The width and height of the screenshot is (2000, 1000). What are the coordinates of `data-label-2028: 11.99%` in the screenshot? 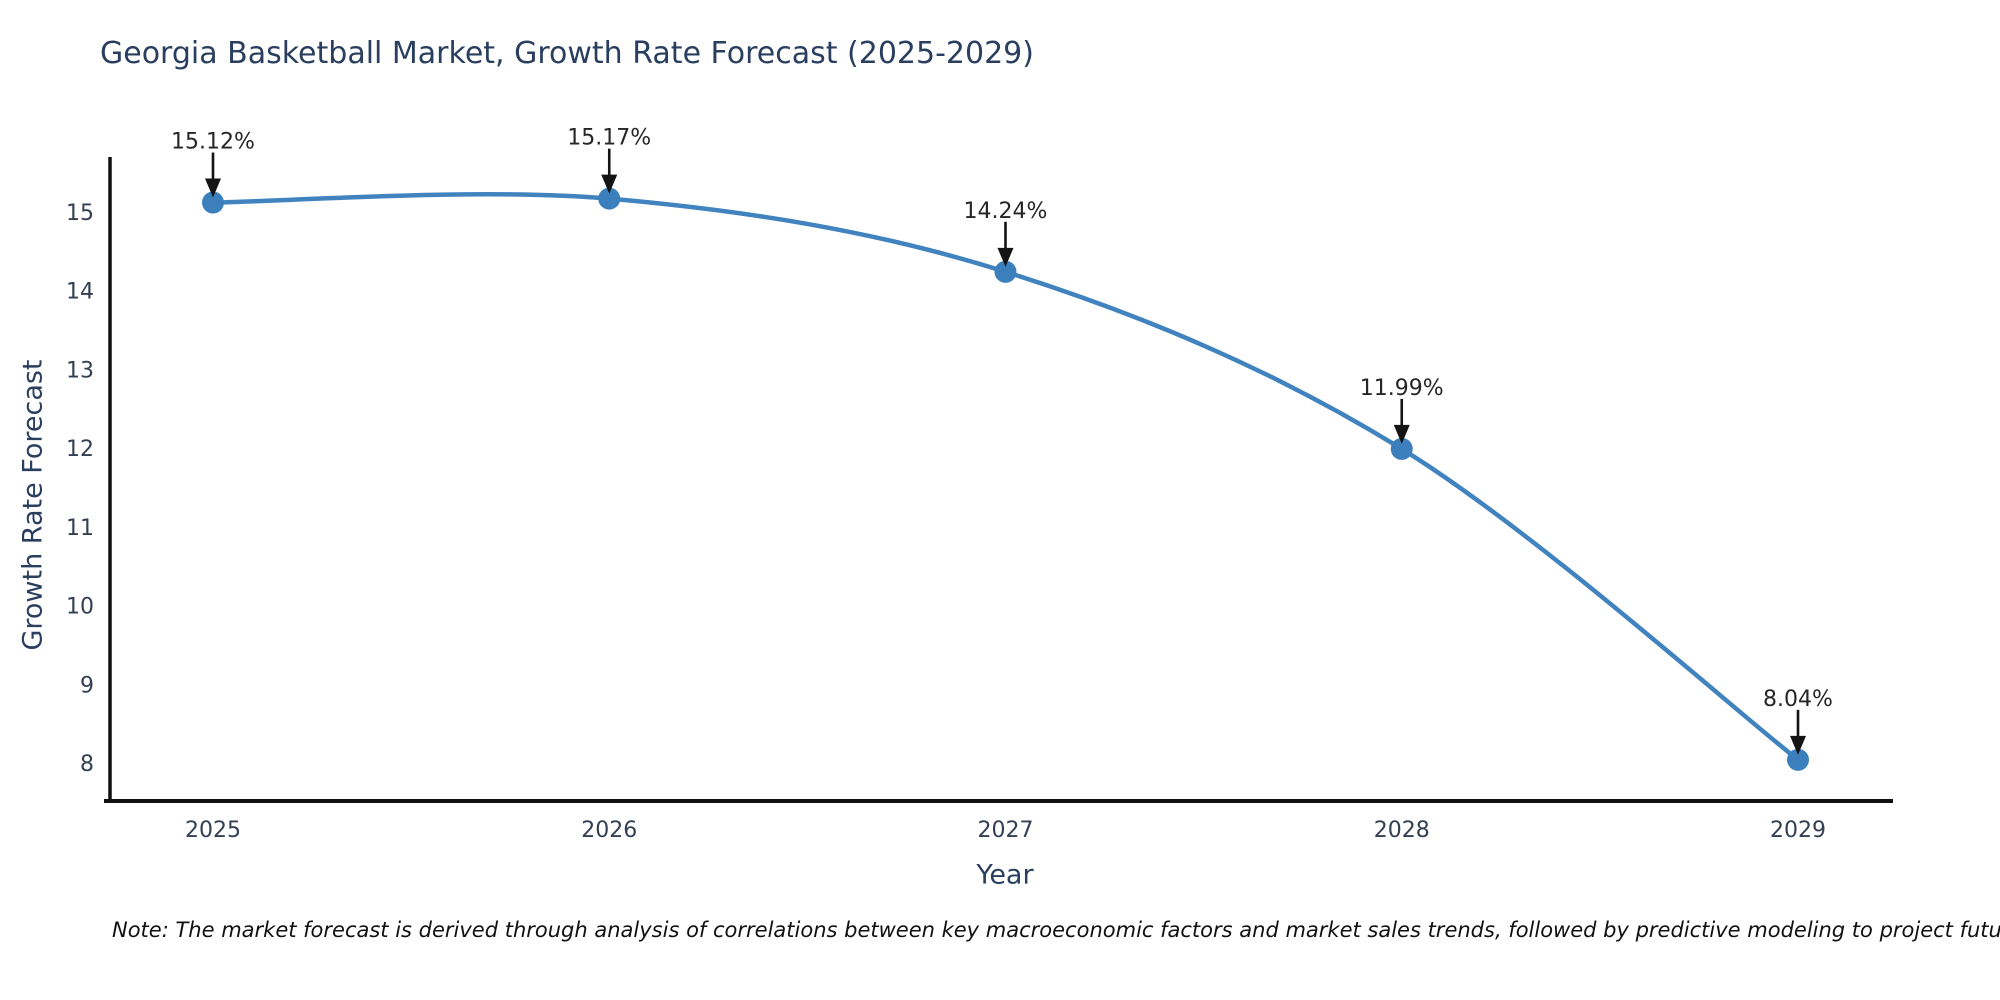 It's located at (1402, 388).